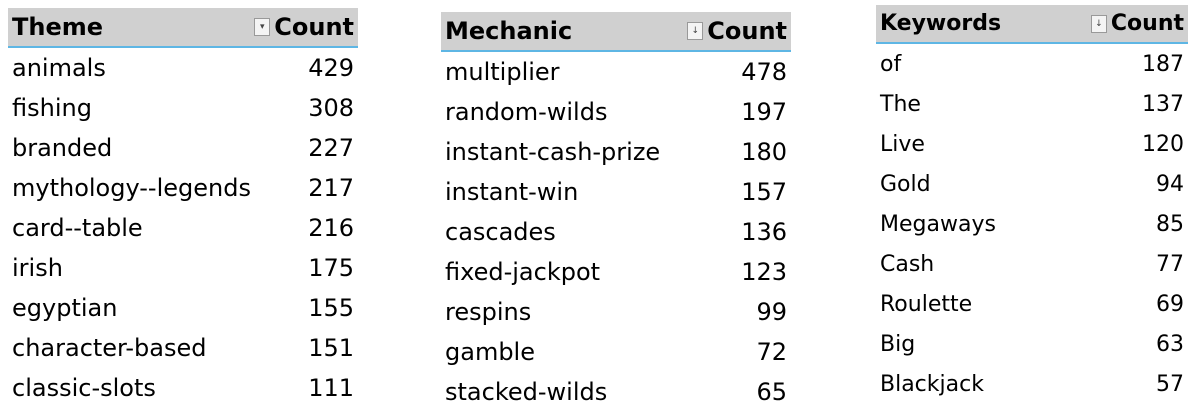 The height and width of the screenshot is (418, 1200). I want to click on table-row: random-wilds 197, so click(616, 112).